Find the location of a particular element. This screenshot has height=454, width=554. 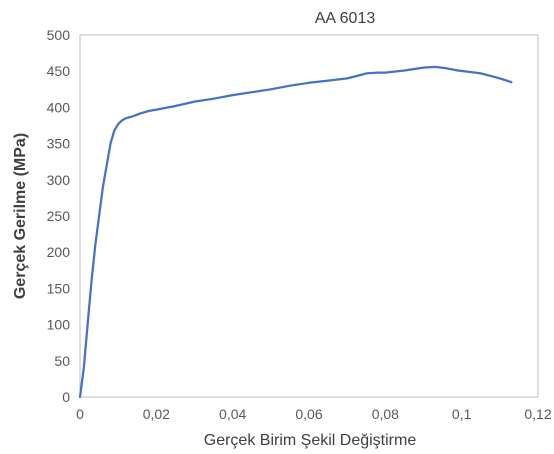

x-tick-label: 0,08 is located at coordinates (385, 414).